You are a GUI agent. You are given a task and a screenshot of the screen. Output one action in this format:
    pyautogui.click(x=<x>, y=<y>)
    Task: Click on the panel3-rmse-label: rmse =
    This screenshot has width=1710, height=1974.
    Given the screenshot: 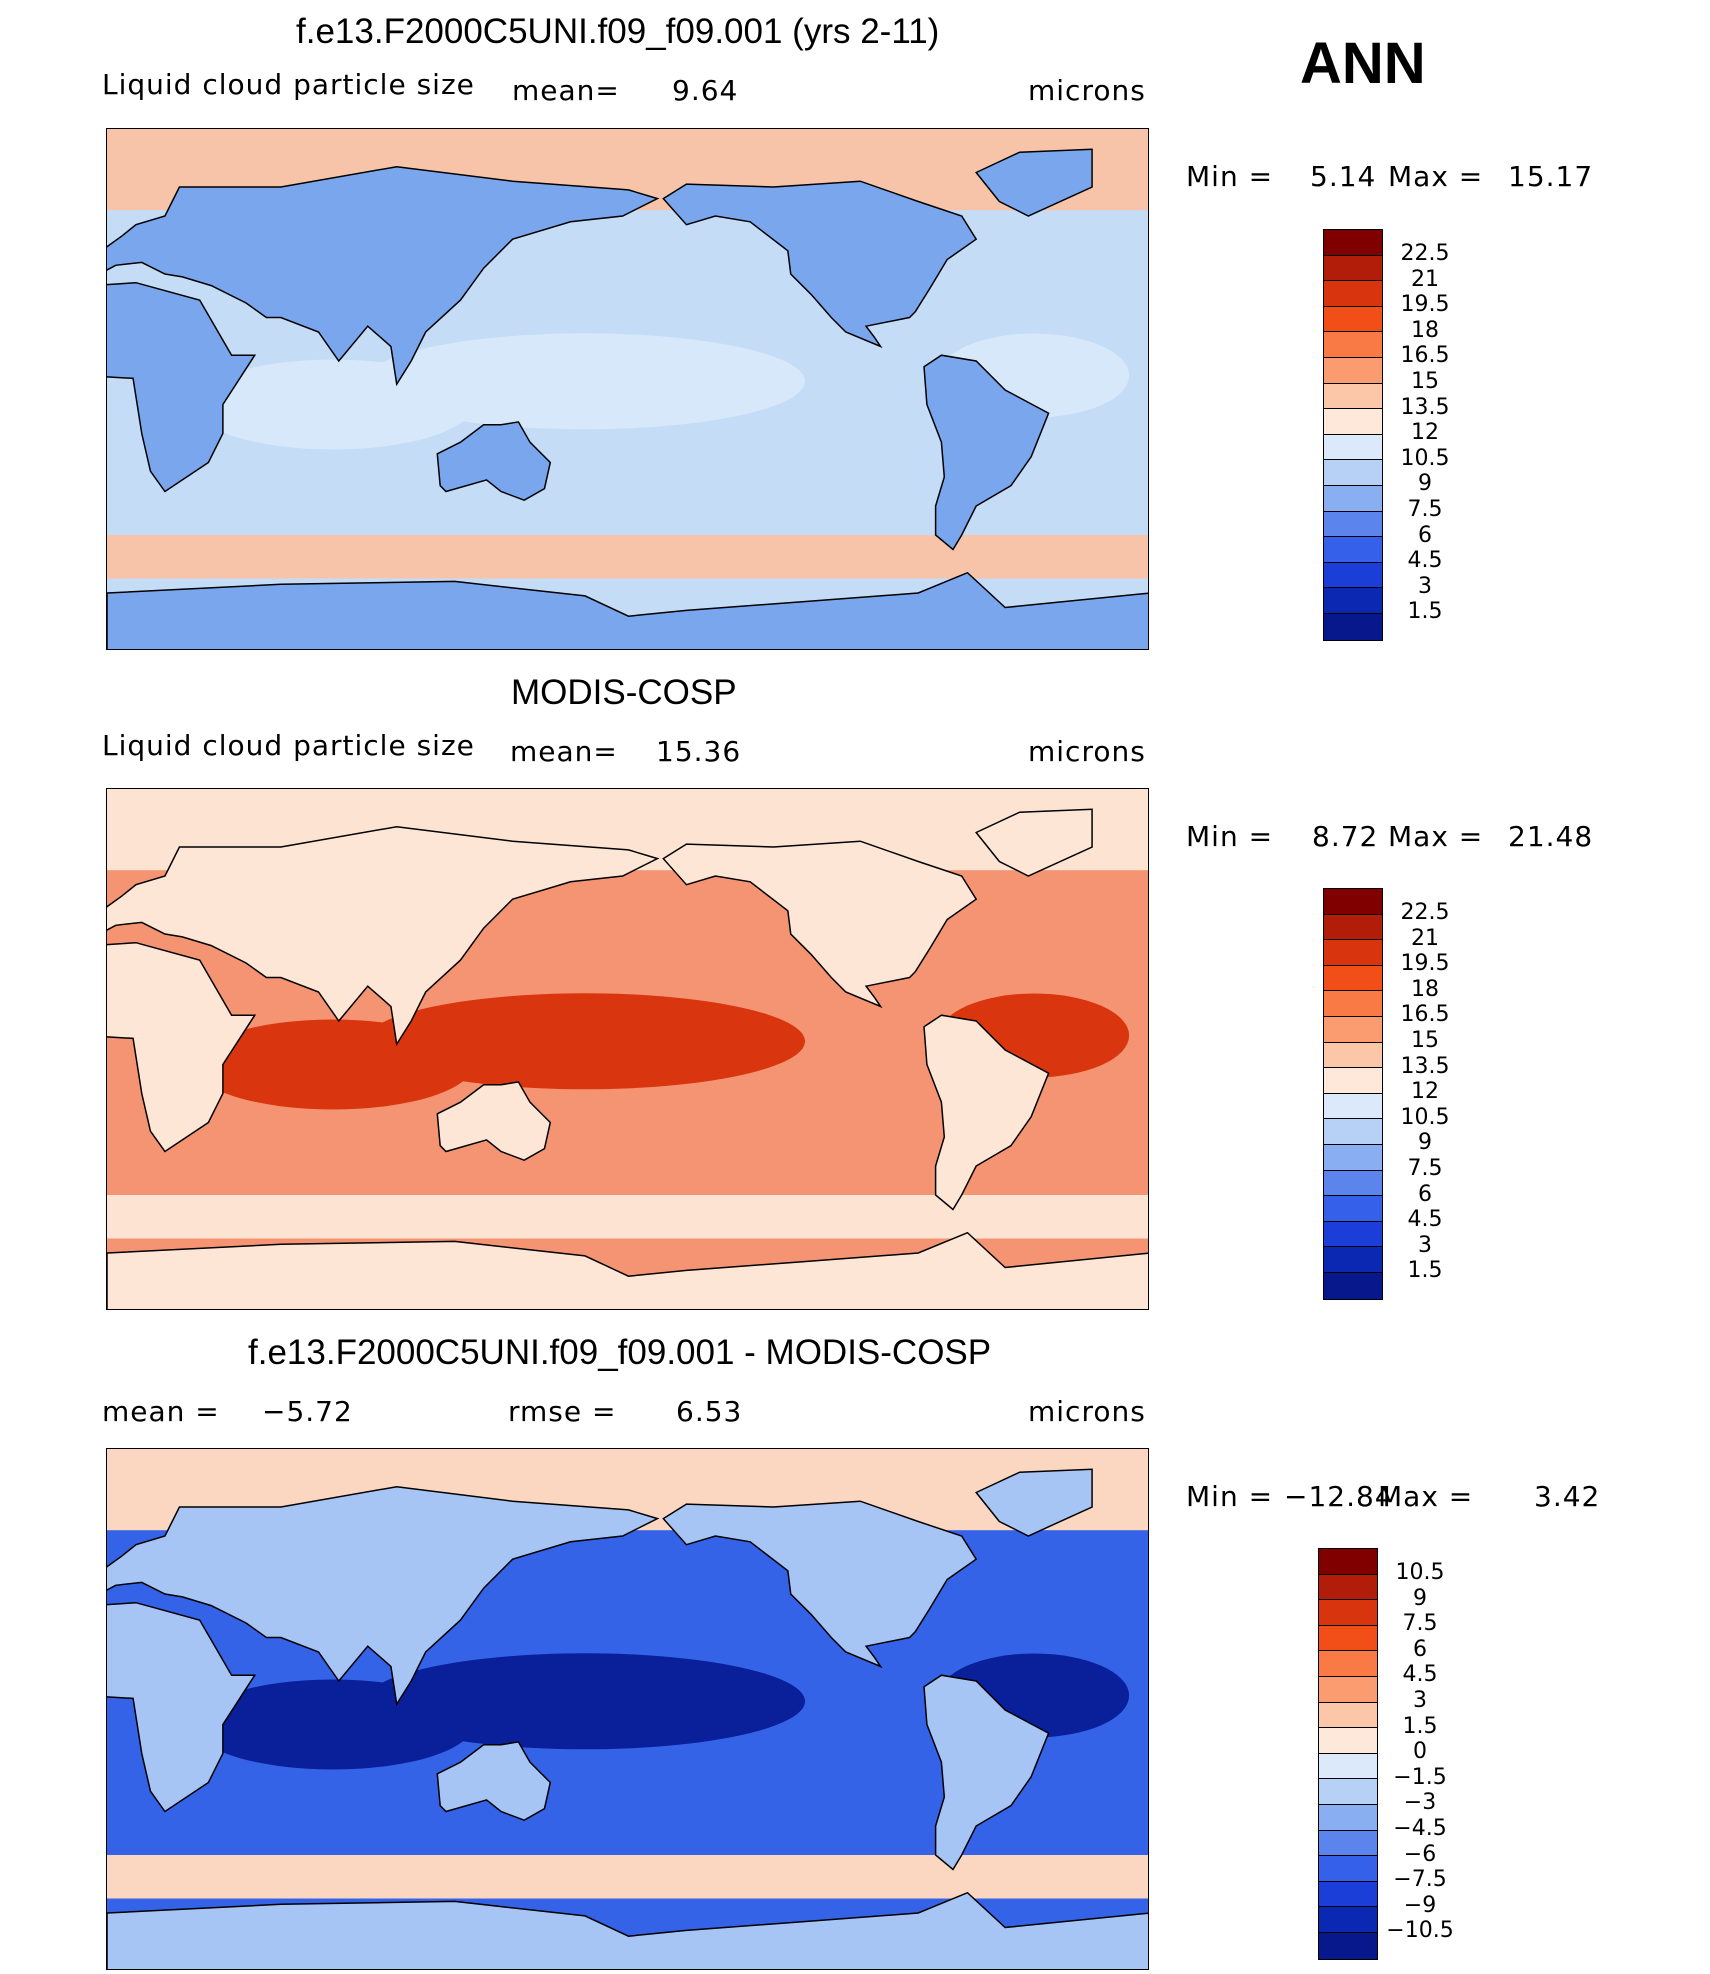 What is the action you would take?
    pyautogui.click(x=562, y=1411)
    